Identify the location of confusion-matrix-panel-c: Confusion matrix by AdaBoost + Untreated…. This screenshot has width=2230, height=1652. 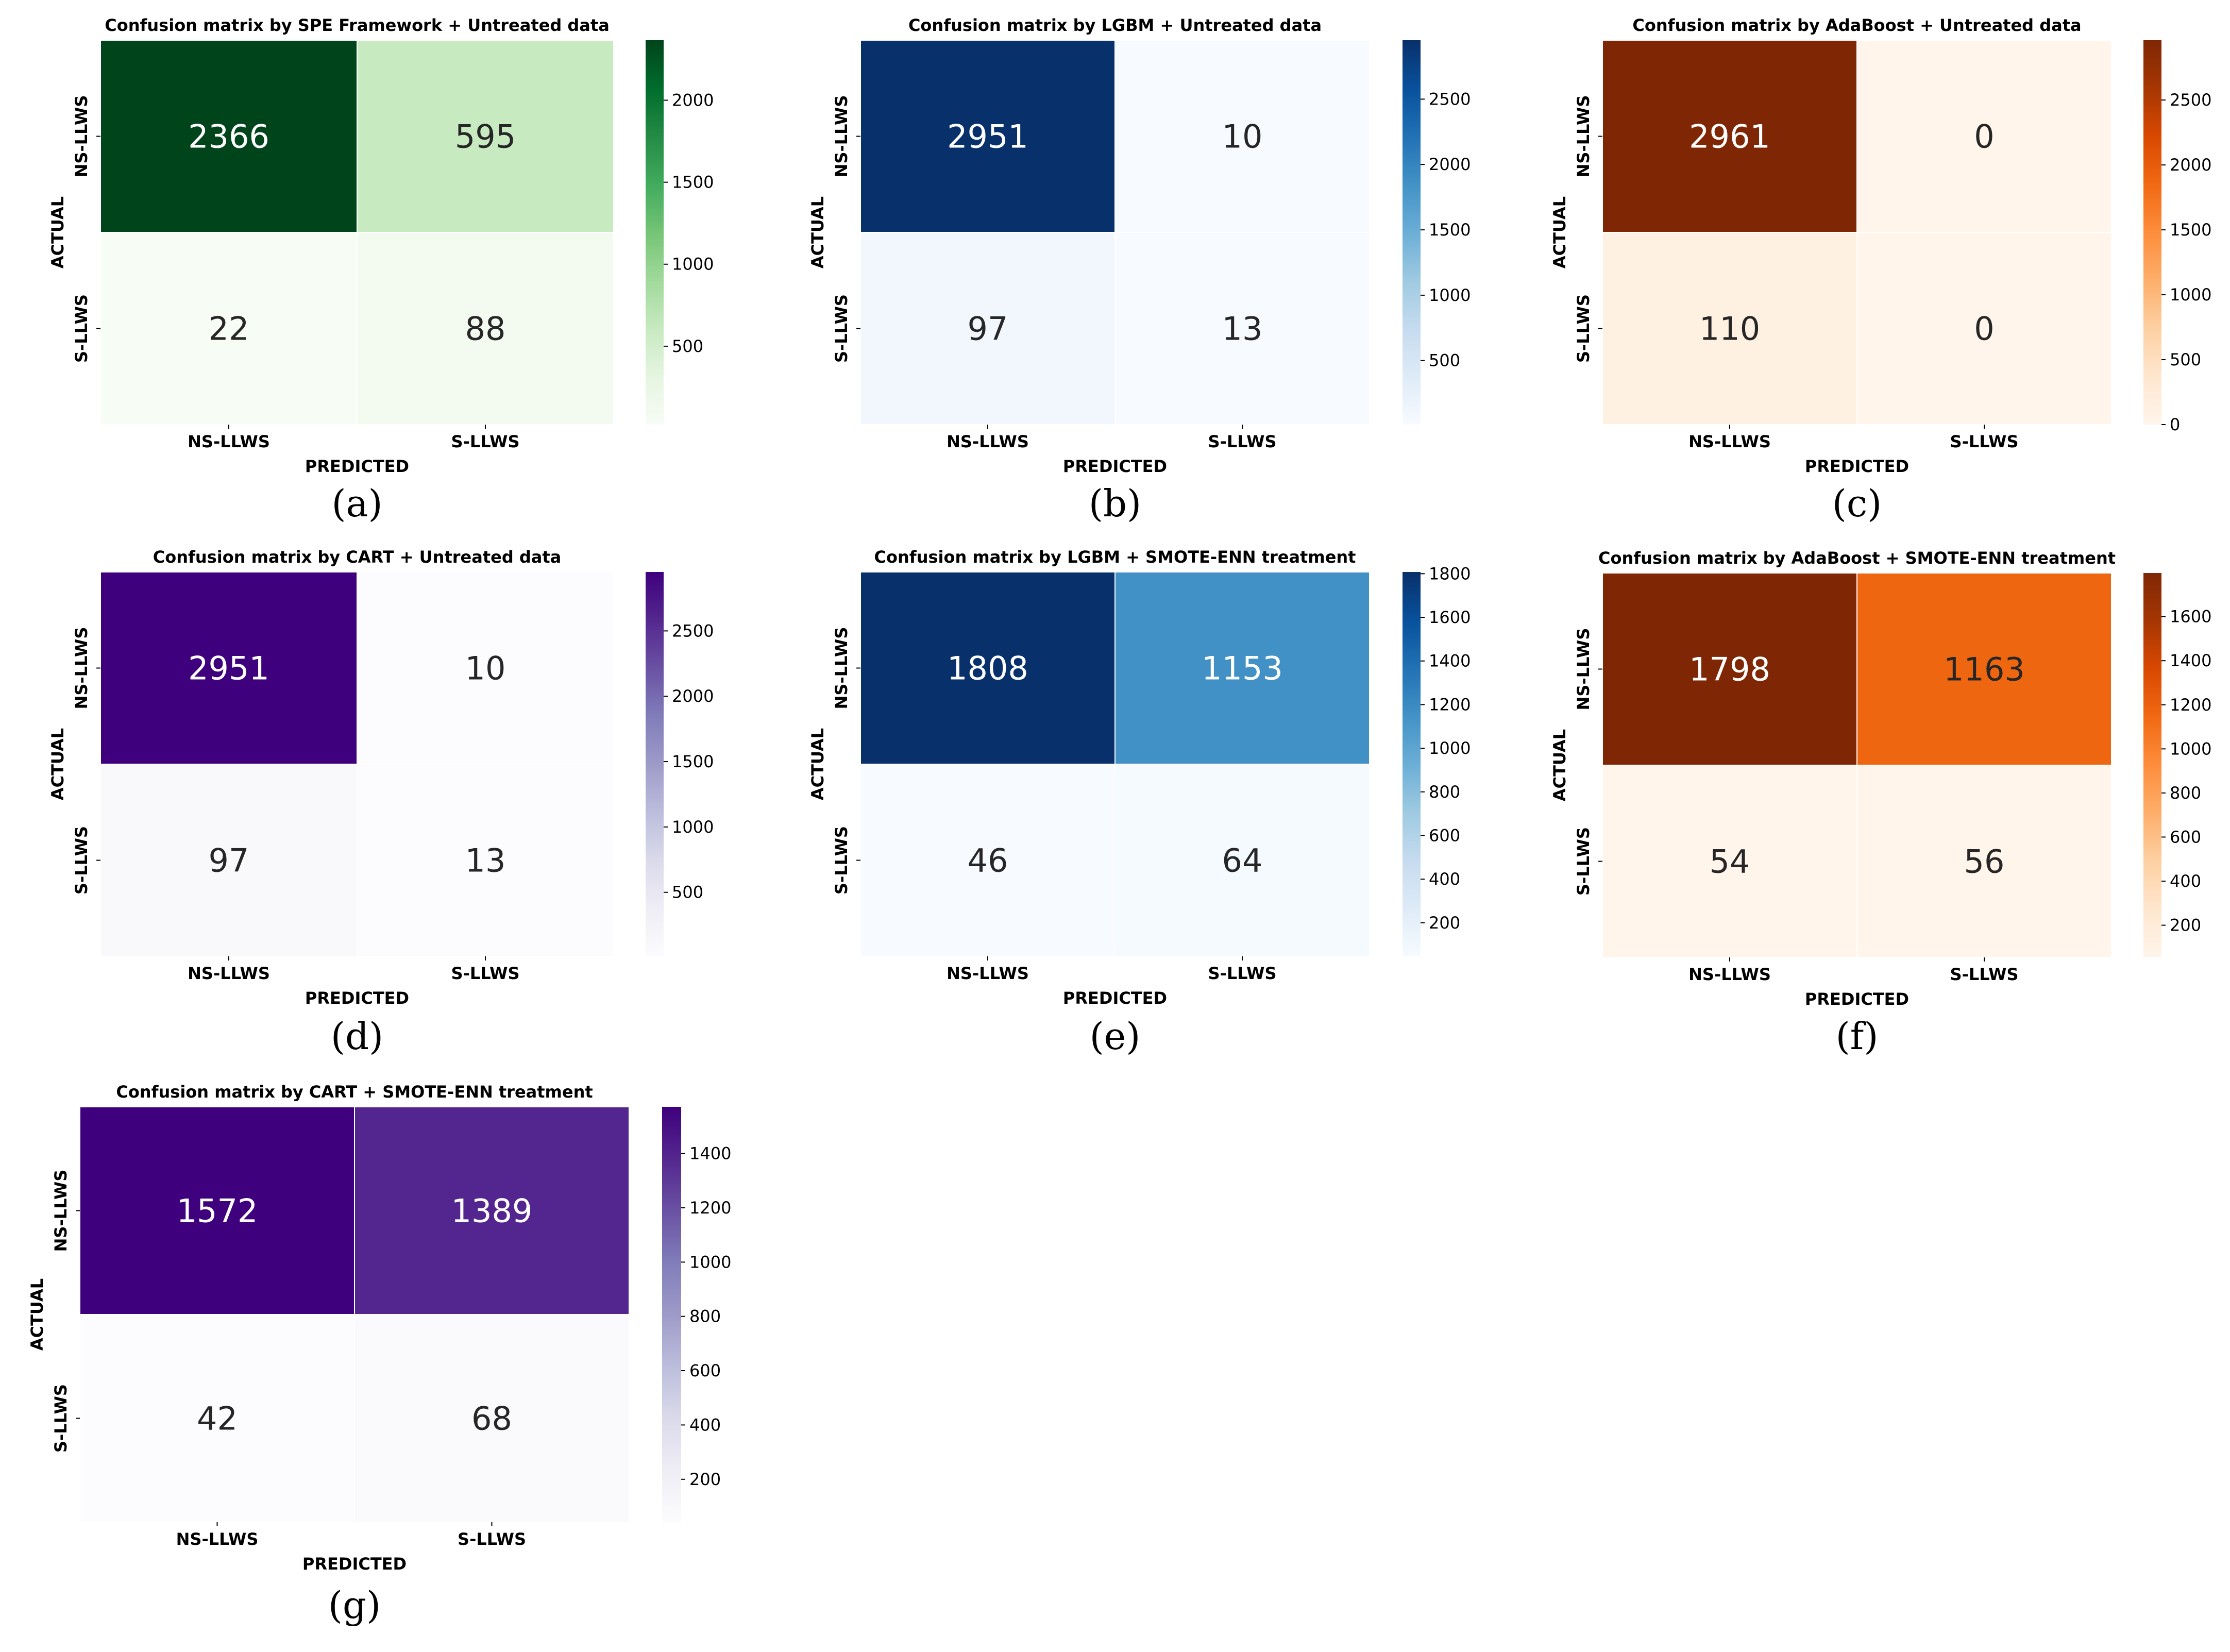
(1881, 270).